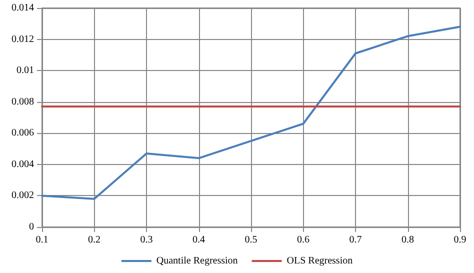 The width and height of the screenshot is (474, 273). What do you see at coordinates (303, 240) in the screenshot?
I see `x-tick-label: 0.6` at bounding box center [303, 240].